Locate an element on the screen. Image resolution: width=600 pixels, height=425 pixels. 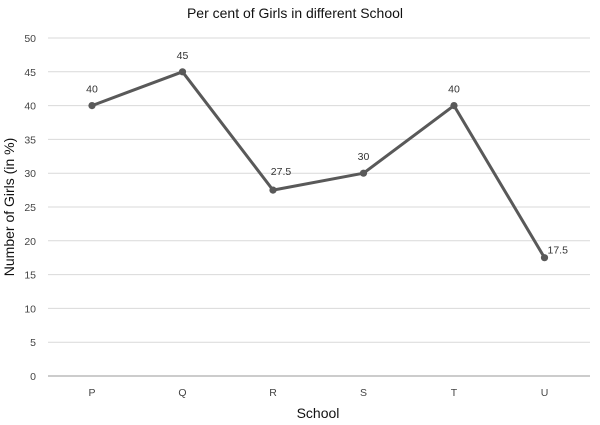
y-tick-label: 25 is located at coordinates (30, 208).